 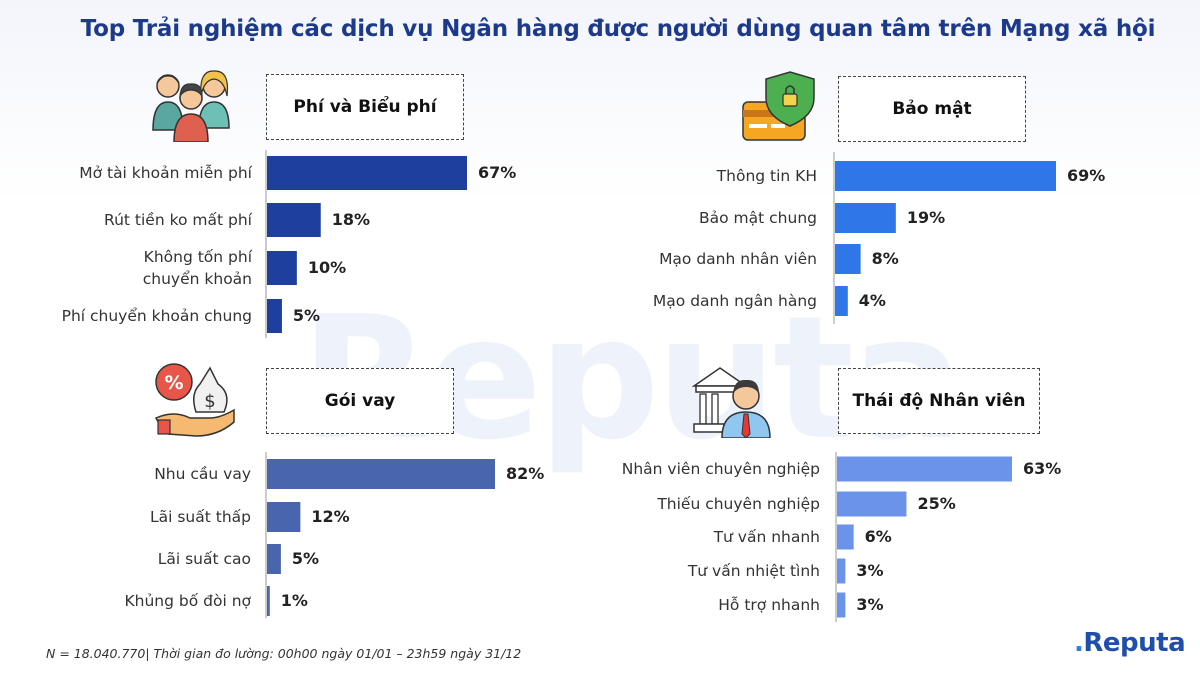 What do you see at coordinates (165, 173) in the screenshot?
I see `category-label: Mở tài khoản miễn phí` at bounding box center [165, 173].